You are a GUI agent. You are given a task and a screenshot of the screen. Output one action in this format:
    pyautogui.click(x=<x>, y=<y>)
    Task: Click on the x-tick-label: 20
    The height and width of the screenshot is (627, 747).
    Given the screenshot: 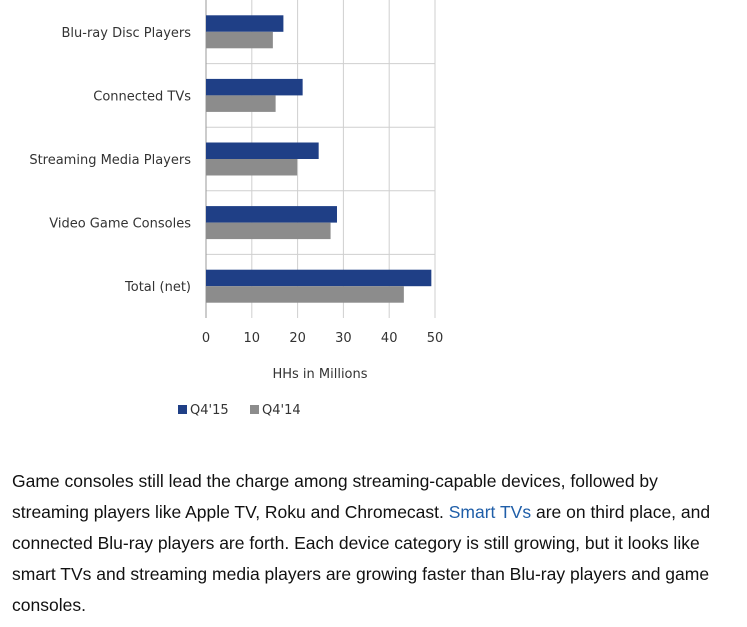 What is the action you would take?
    pyautogui.click(x=297, y=338)
    